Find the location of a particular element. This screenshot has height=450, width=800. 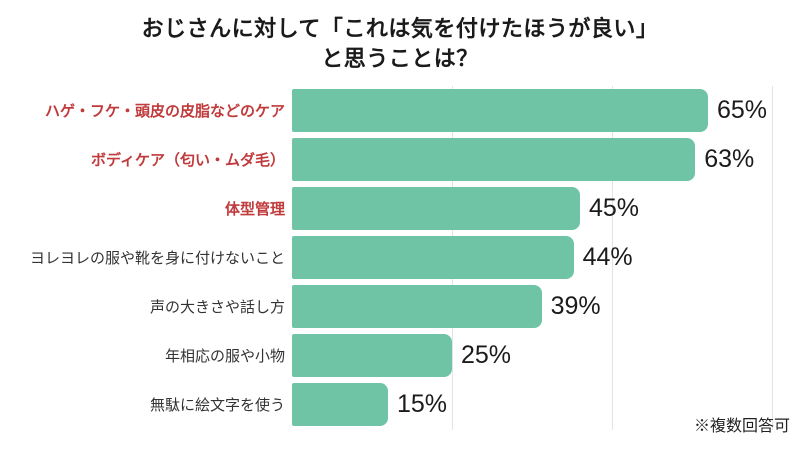

value-label: 63% is located at coordinates (729, 159).